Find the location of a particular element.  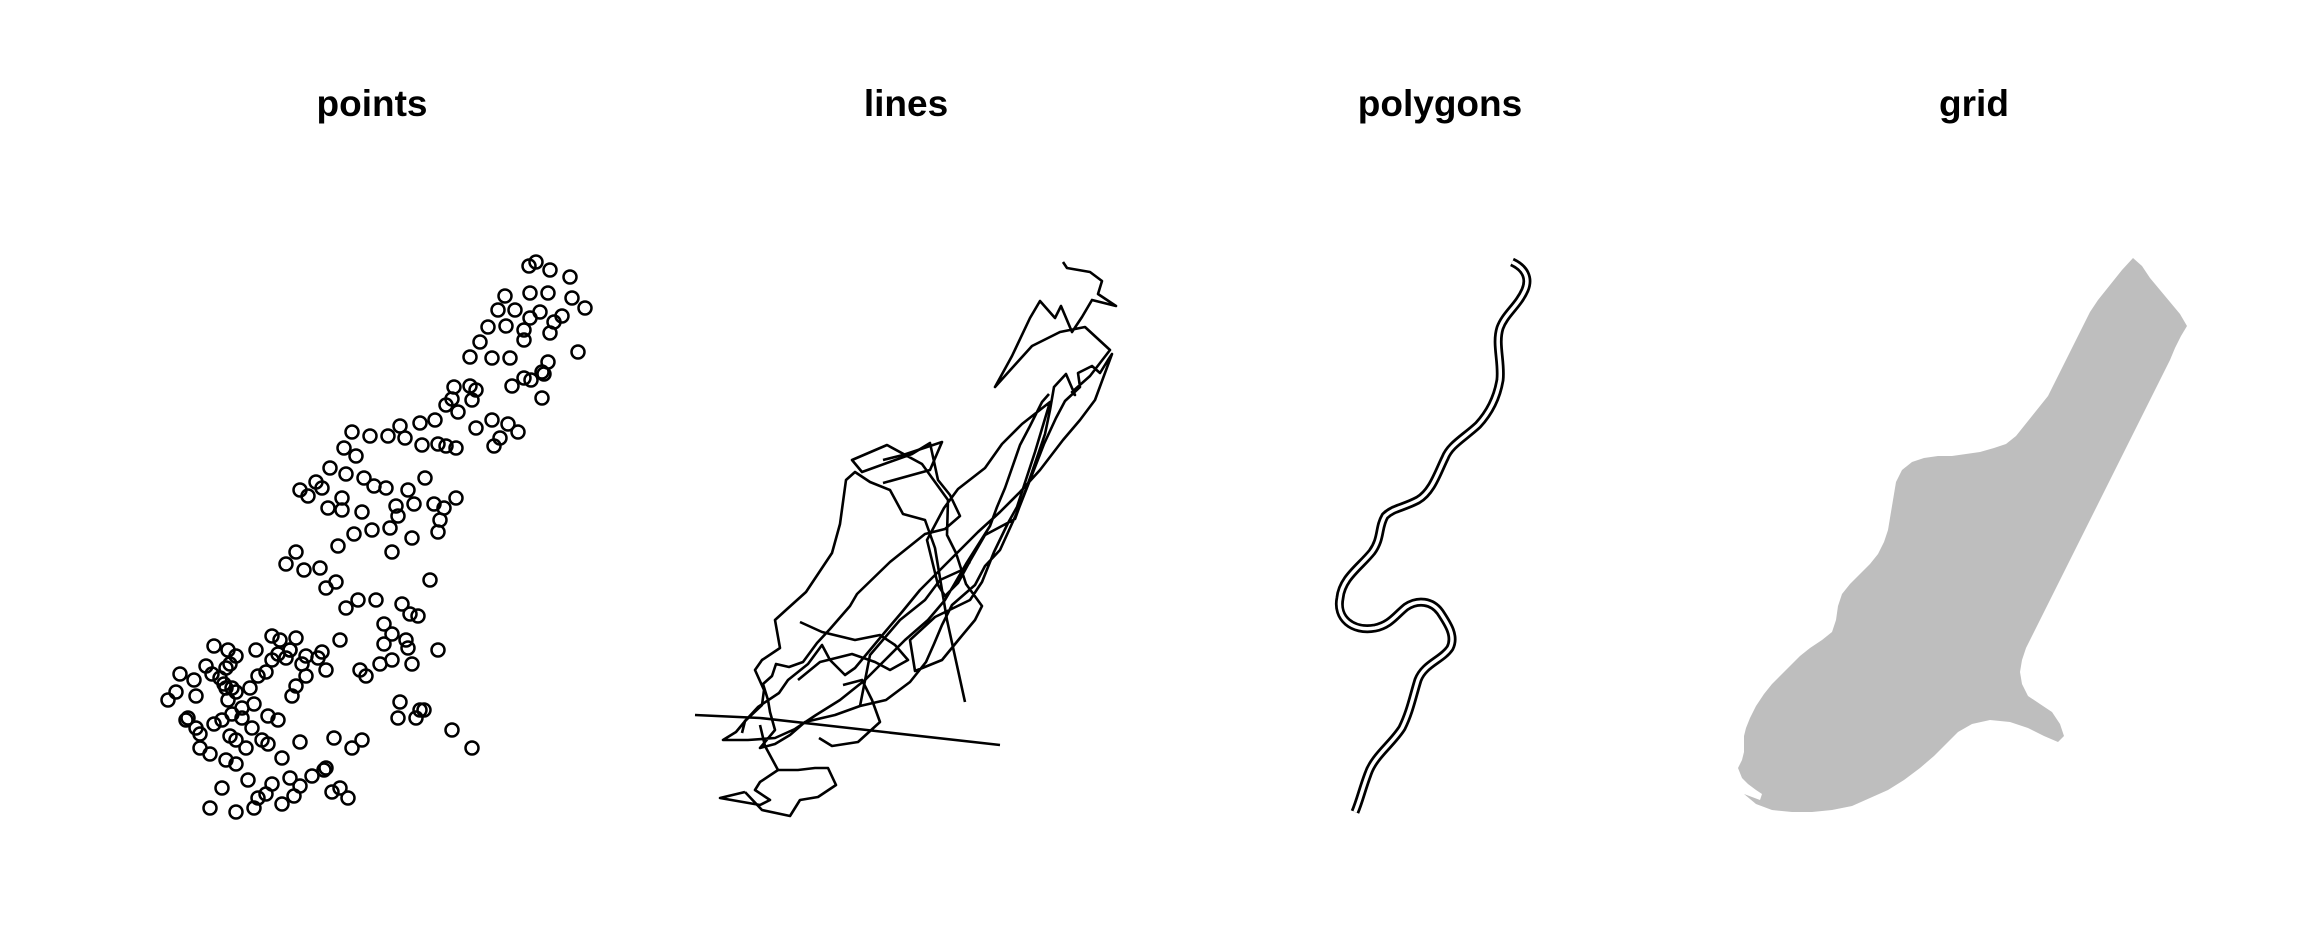

panel-title-lines: lines is located at coordinates (906, 103).